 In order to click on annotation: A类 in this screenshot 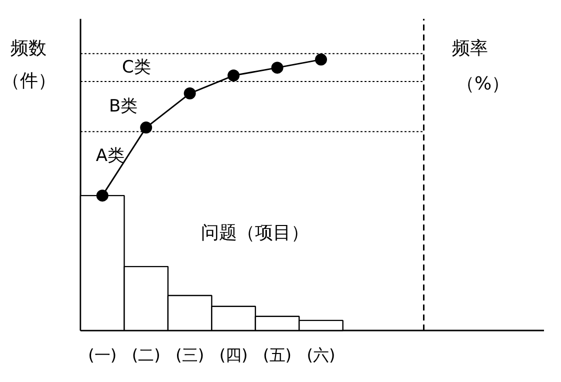, I will do `click(110, 156)`.